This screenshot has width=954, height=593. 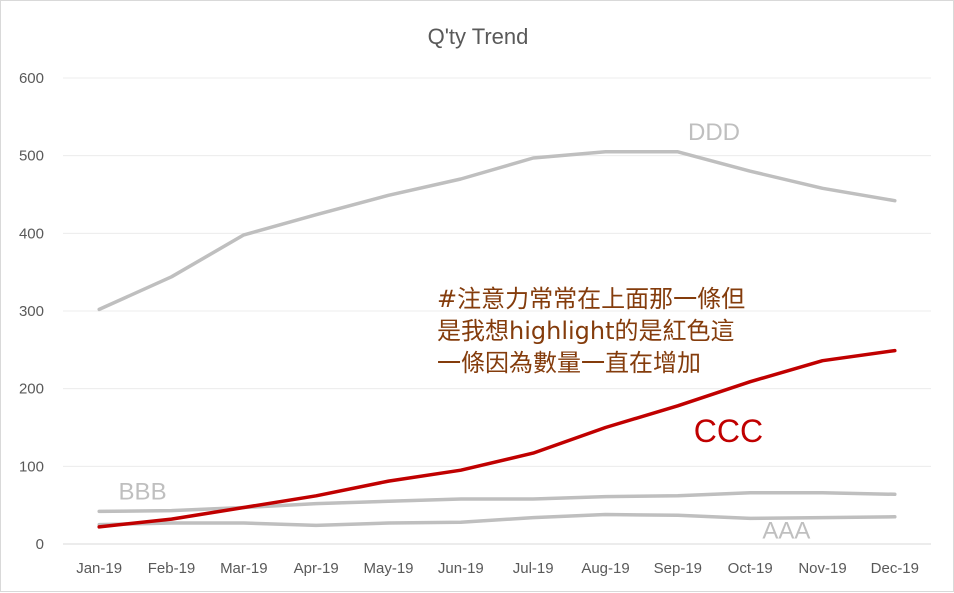 I want to click on y-tick-label: 100, so click(x=31, y=466).